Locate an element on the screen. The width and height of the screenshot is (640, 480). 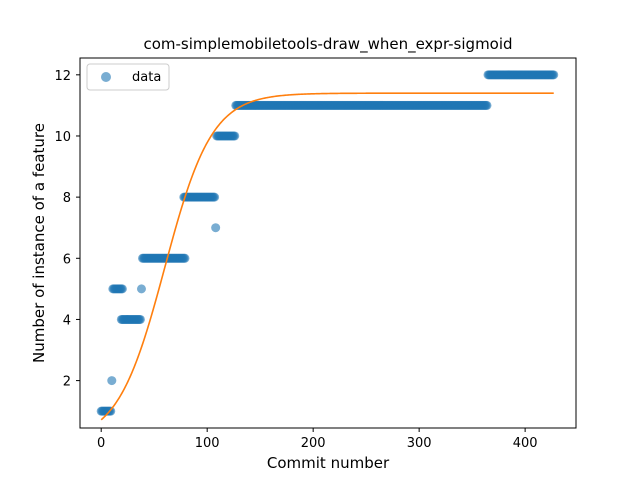
y-tick-label: 2 is located at coordinates (67, 382).